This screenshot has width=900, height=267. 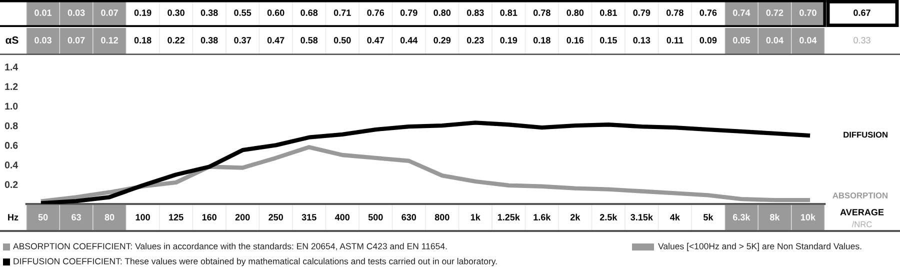 What do you see at coordinates (509, 217) in the screenshot?
I see `x-tick-label: 1.25k` at bounding box center [509, 217].